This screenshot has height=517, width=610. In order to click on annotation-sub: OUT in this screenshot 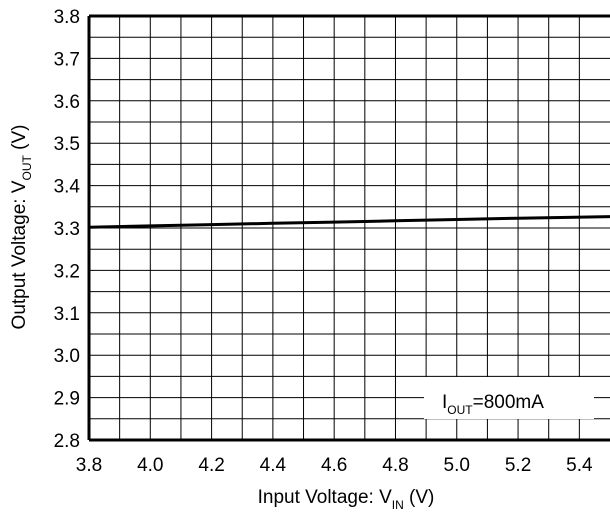, I will do `click(460, 410)`.